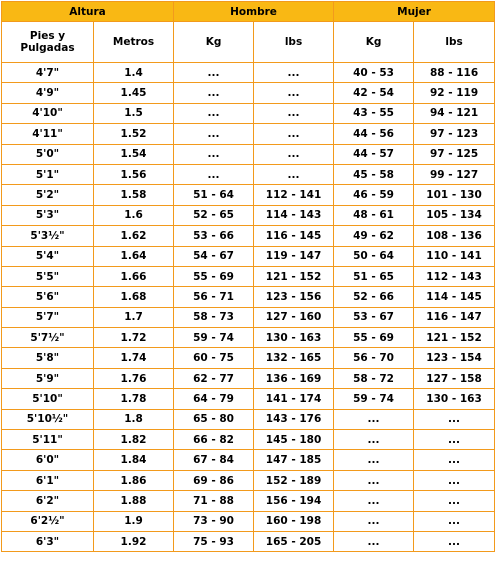 The width and height of the screenshot is (496, 562). Describe the element at coordinates (294, 358) in the screenshot. I see `hombre-lbs-cell: 132 - 165` at that location.